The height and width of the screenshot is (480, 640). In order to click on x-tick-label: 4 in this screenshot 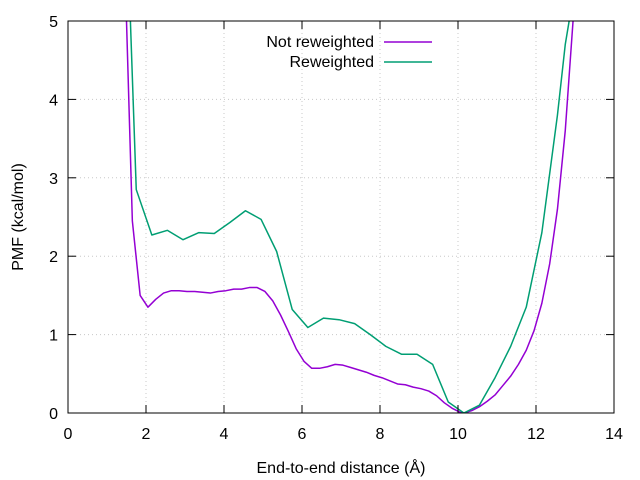, I will do `click(224, 434)`.